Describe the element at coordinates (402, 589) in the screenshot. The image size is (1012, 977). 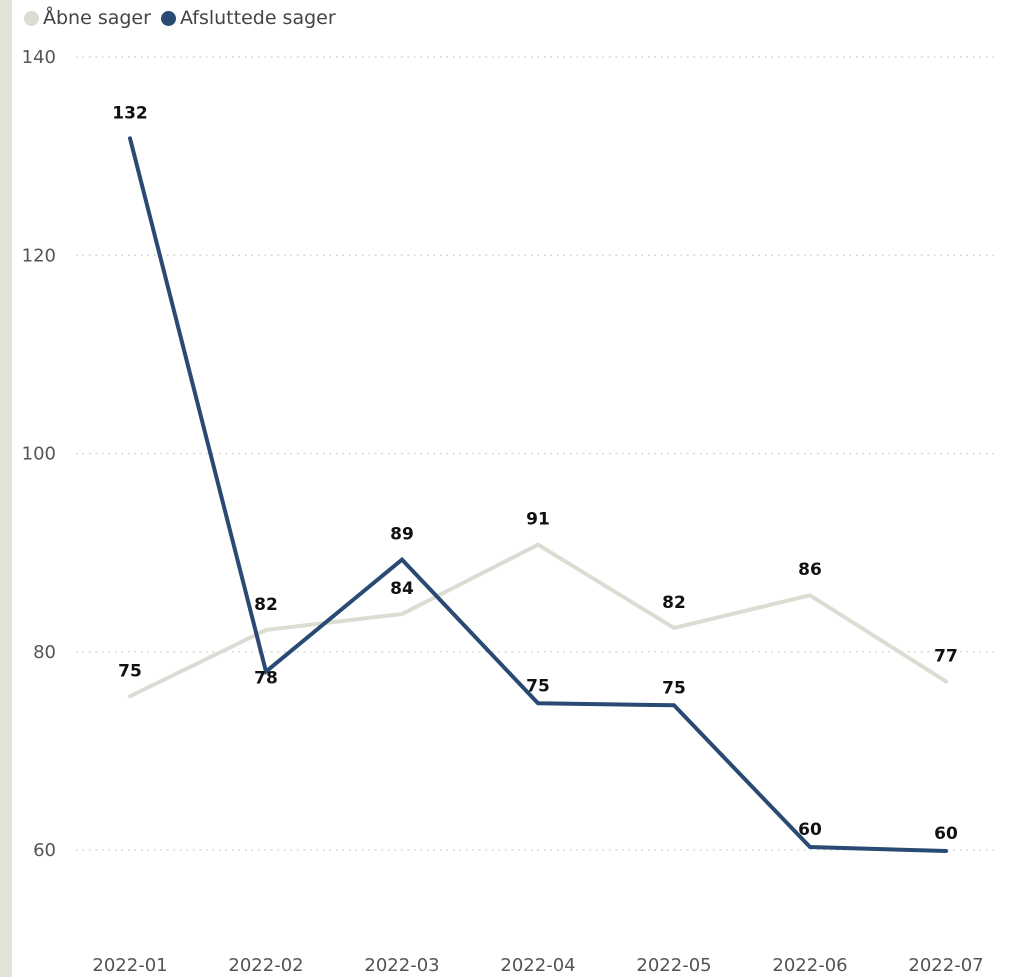
I see `data-label-s0-2: 84` at that location.